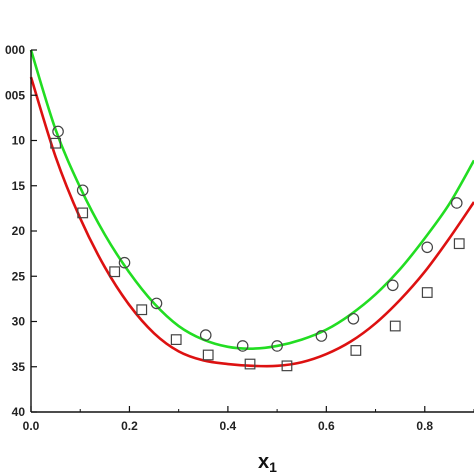 The width and height of the screenshot is (474, 474). Describe the element at coordinates (228, 426) in the screenshot. I see `x-tick-label-2: 0.4` at that location.